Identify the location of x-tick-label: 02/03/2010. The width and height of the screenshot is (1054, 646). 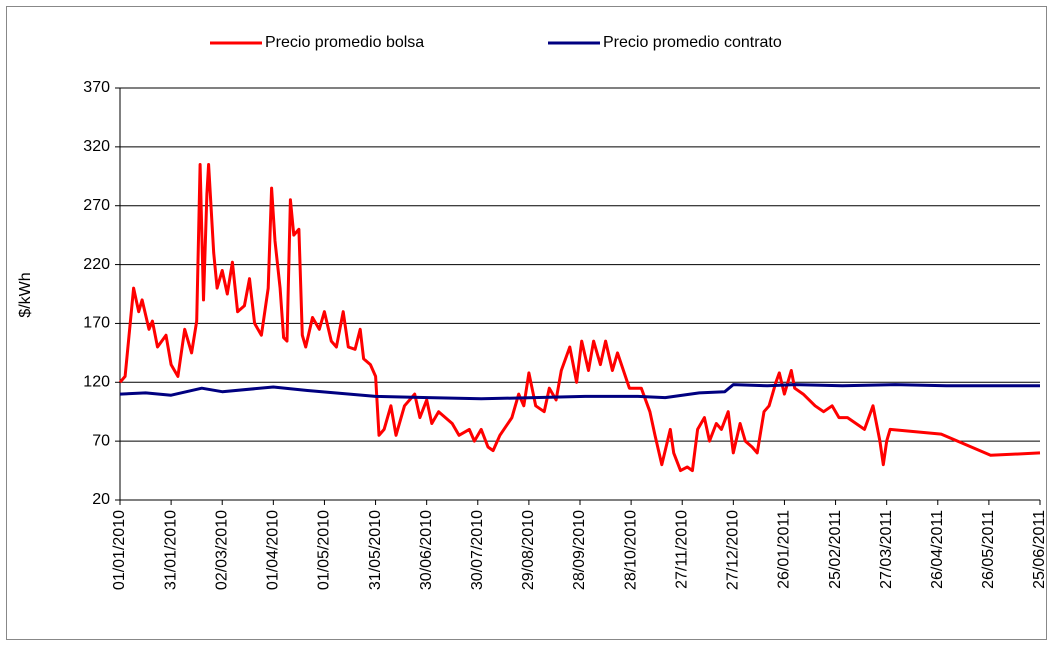
(221, 550).